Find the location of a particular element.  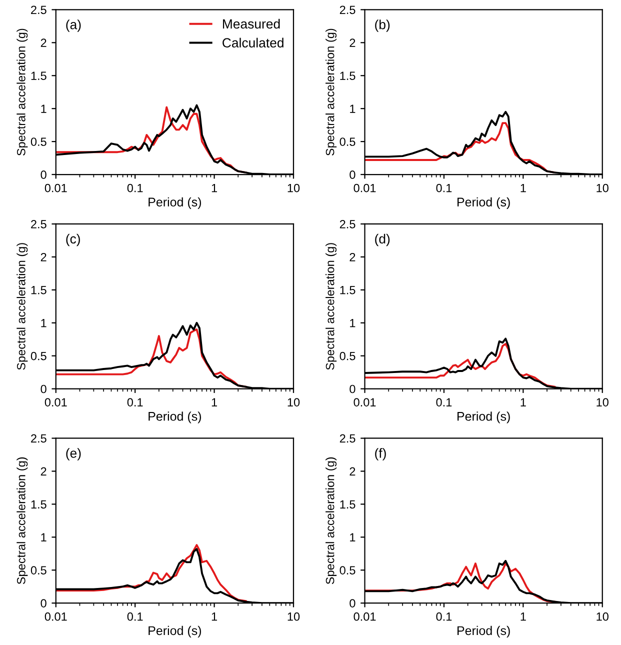

annotation: (e) is located at coordinates (73, 454).